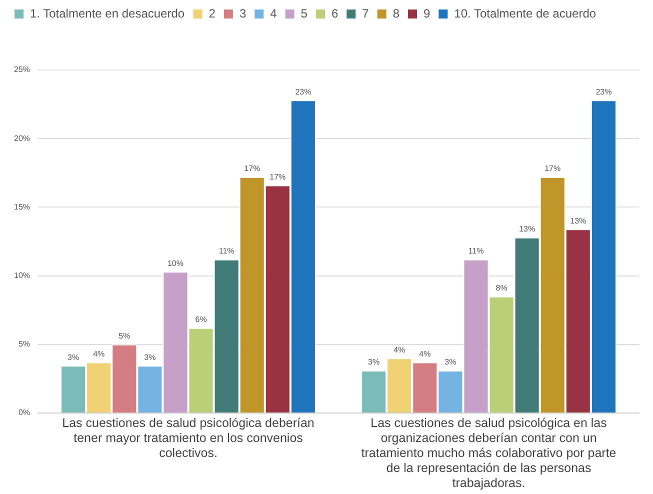 The height and width of the screenshot is (494, 653). What do you see at coordinates (188, 438) in the screenshot?
I see `x-tick-label: Las cuestiones de salud psicológica deberían tener mayor tratamiento en los convenios colectivos.` at bounding box center [188, 438].